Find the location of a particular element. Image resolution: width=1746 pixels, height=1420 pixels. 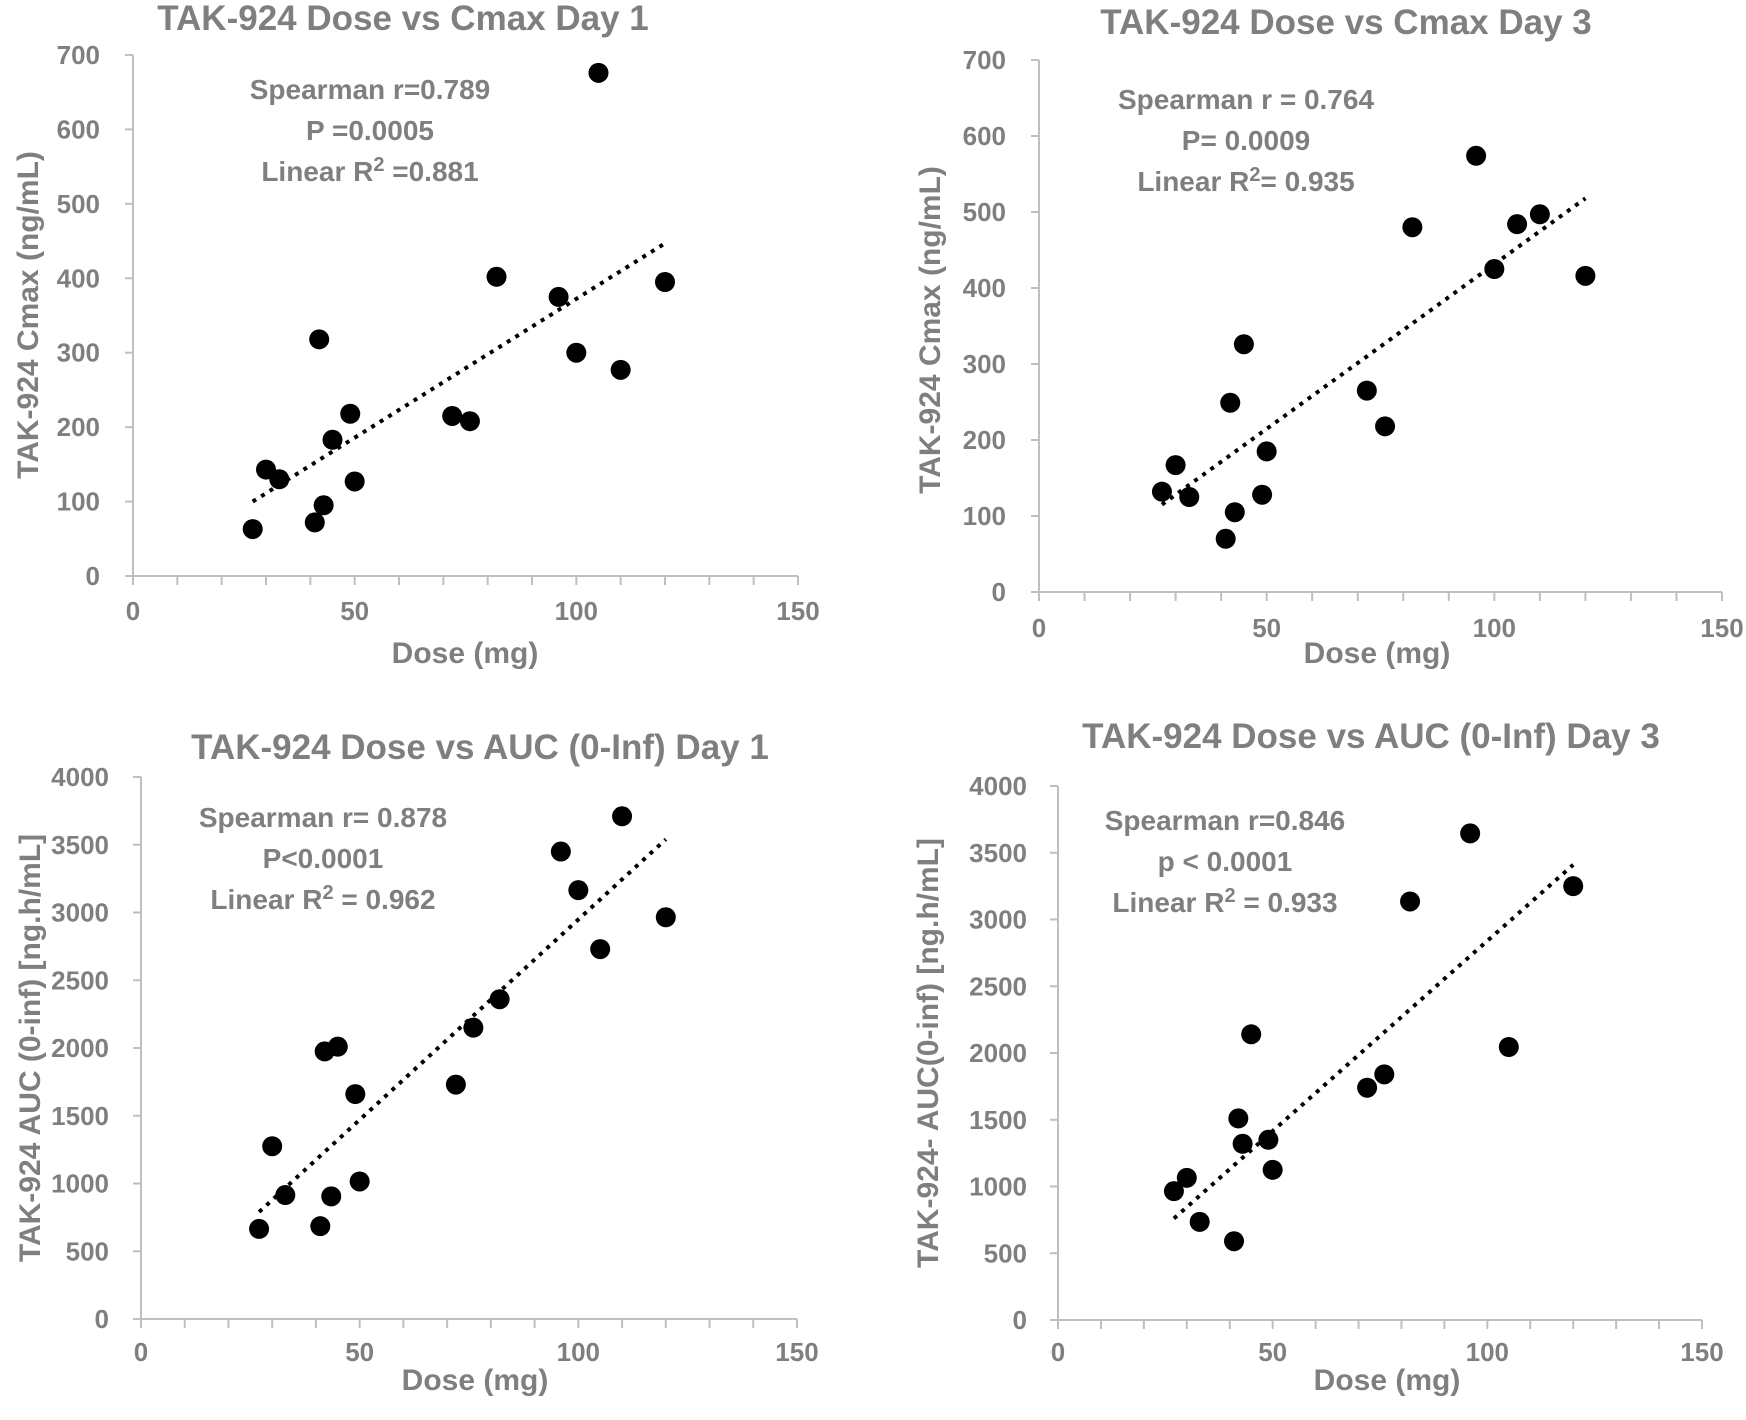

stats-annotation: Spearman r=0.846 is located at coordinates (1225, 820).